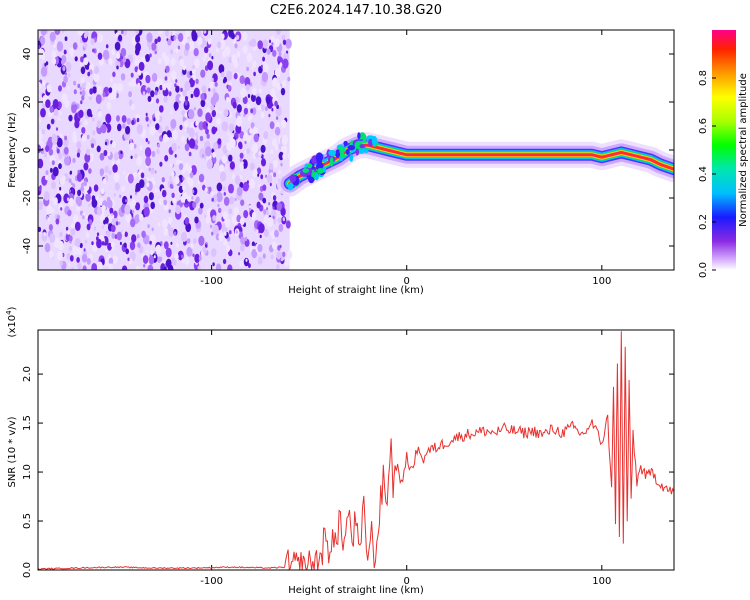  What do you see at coordinates (703, 270) in the screenshot?
I see `colorbar-tick-label: 0.0` at bounding box center [703, 270].